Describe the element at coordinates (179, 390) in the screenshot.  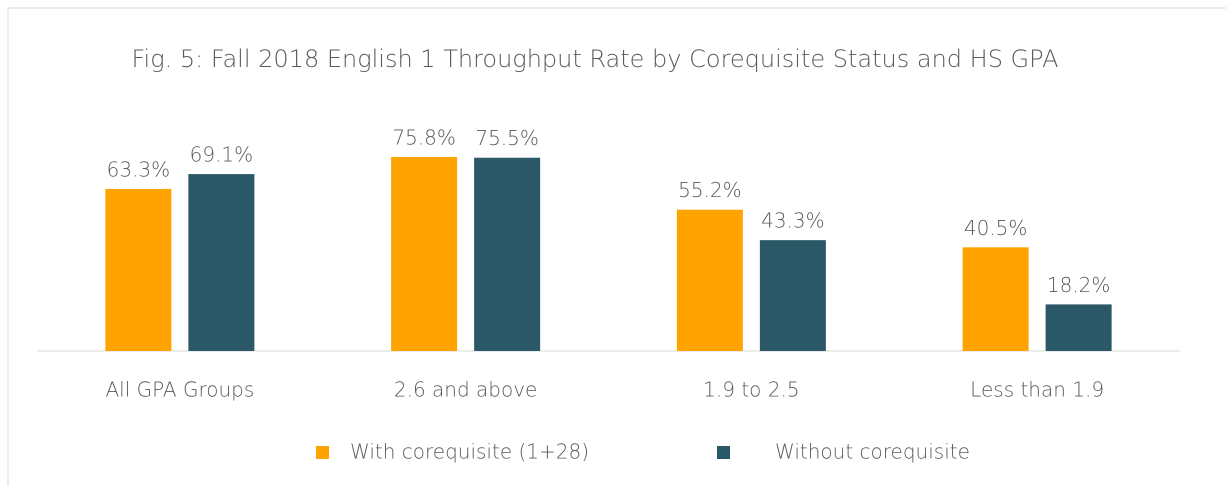
I see `x-tick-label: All GPA Groups` at that location.